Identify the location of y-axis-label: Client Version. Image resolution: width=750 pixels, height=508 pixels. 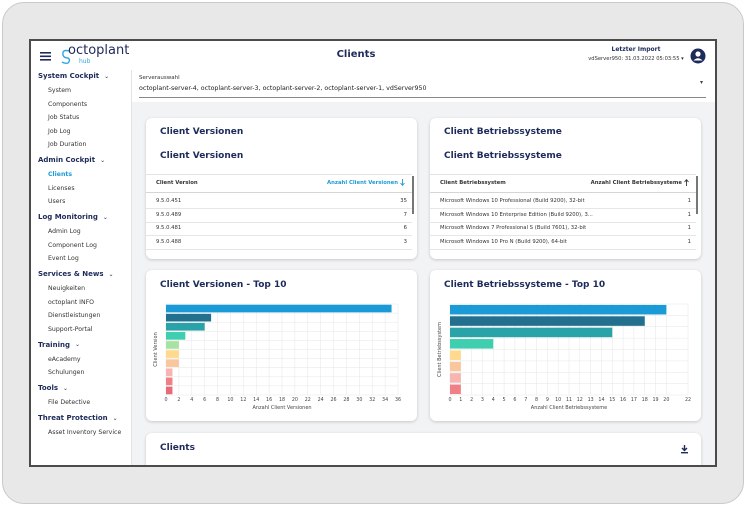
(156, 349).